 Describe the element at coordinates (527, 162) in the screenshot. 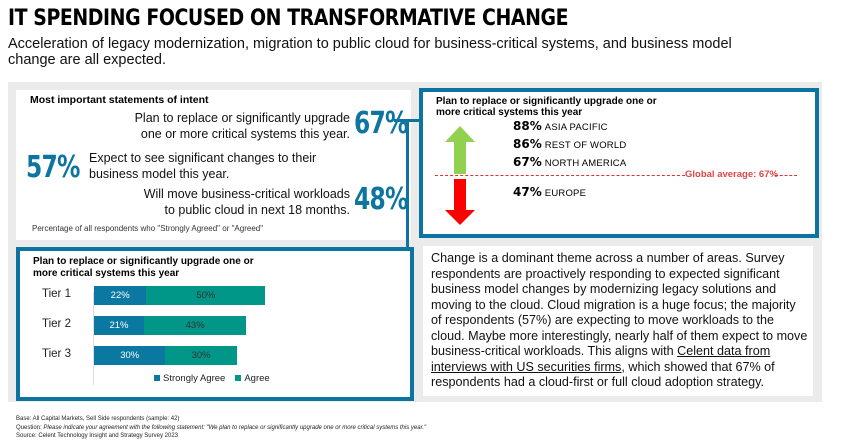

I see `region-value: 67%` at that location.